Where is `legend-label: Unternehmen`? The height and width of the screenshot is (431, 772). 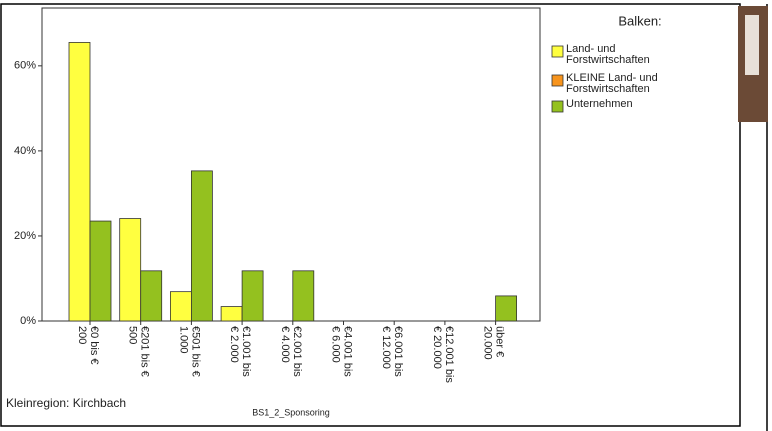
legend-label: Unternehmen is located at coordinates (599, 104).